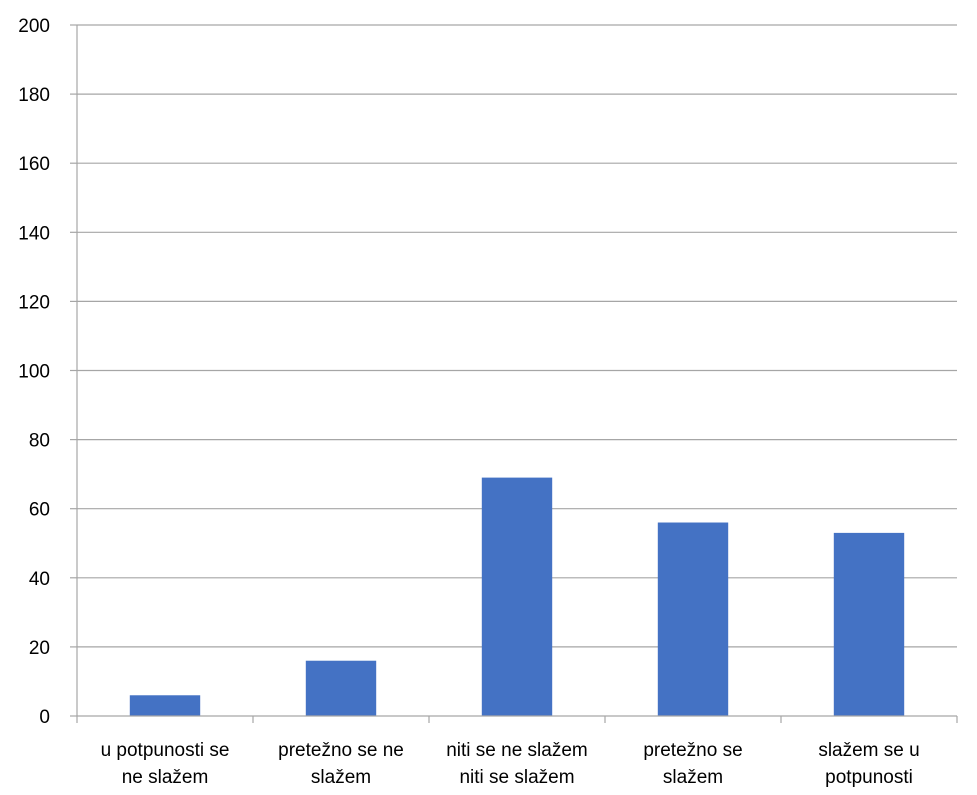 Image resolution: width=977 pixels, height=795 pixels. I want to click on y-tick-label: 120, so click(34, 302).